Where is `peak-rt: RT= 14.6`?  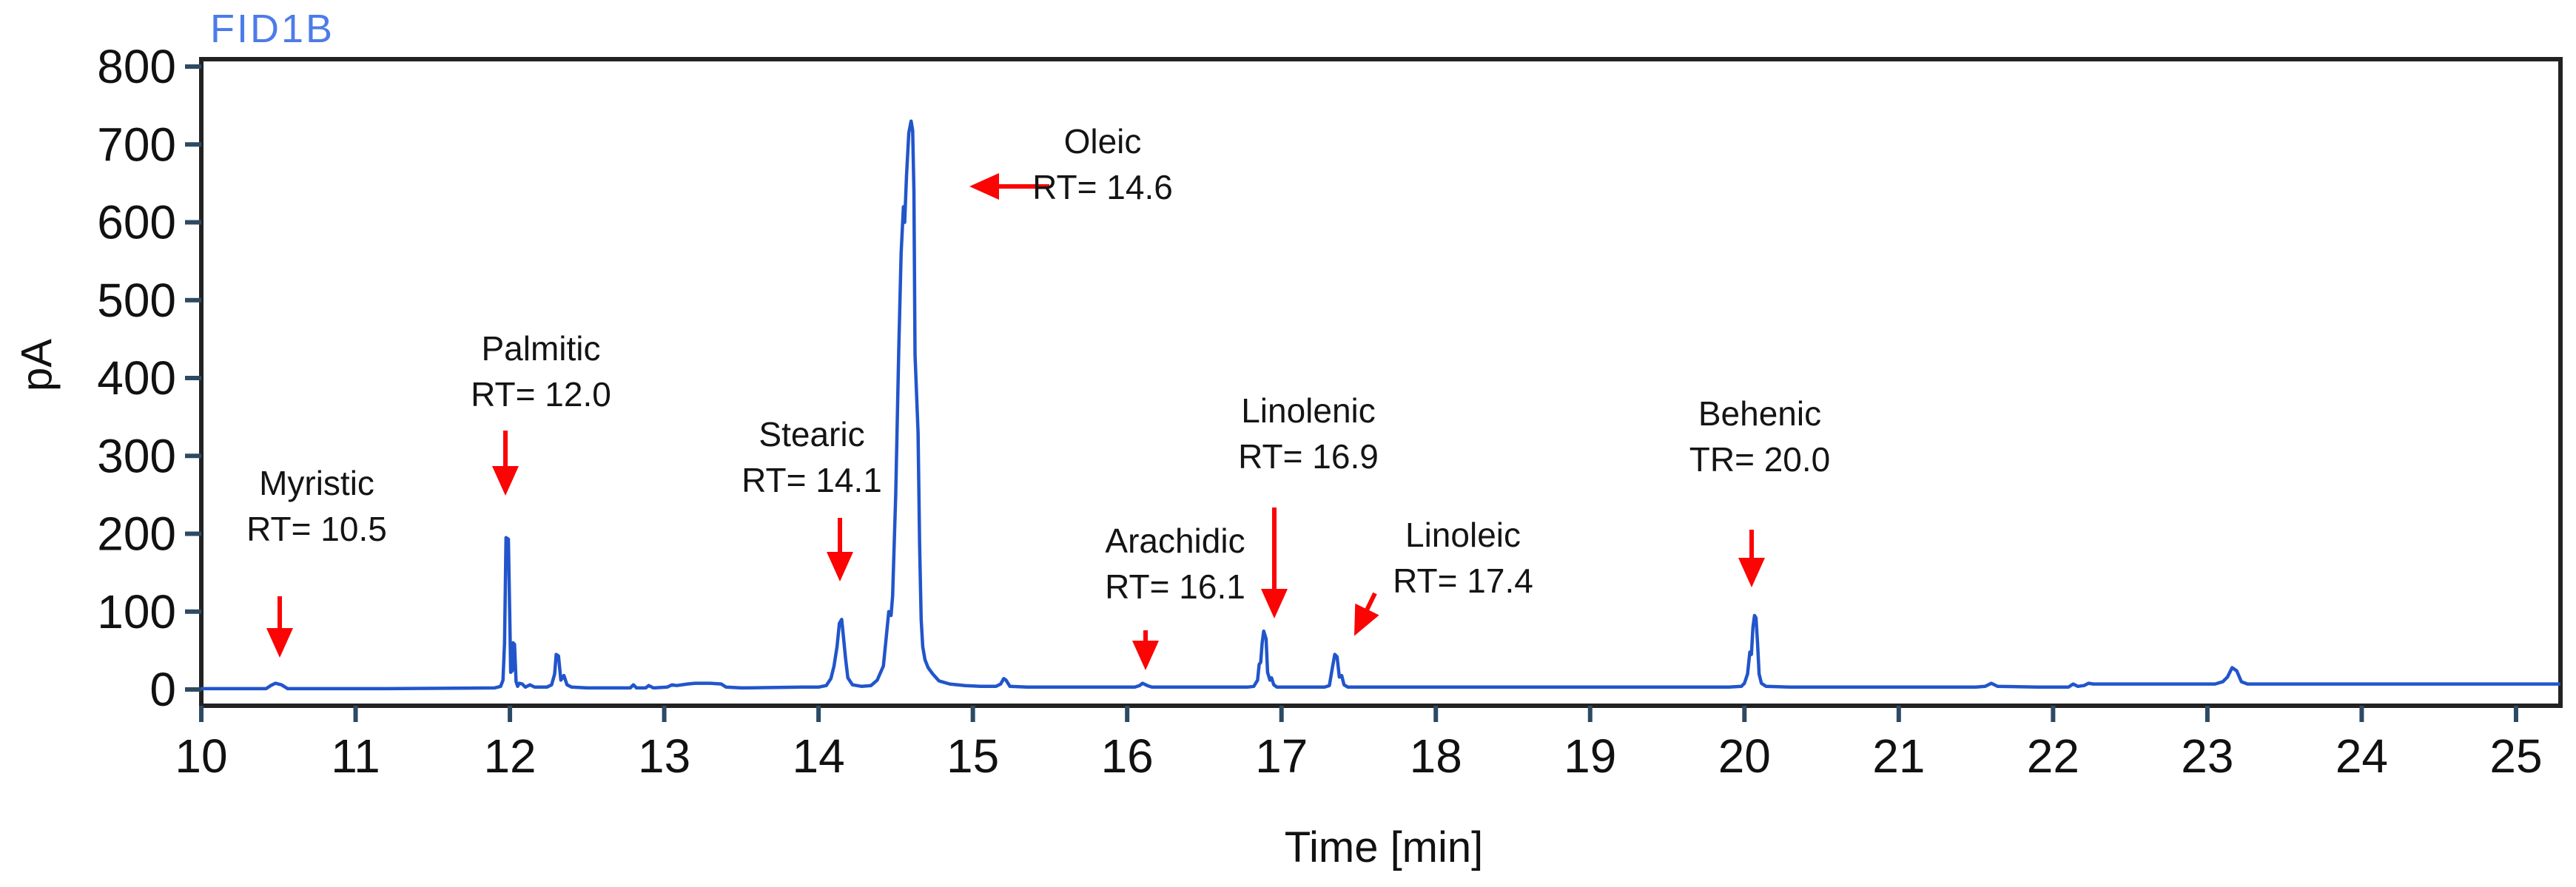 peak-rt: RT= 14.6 is located at coordinates (1102, 187).